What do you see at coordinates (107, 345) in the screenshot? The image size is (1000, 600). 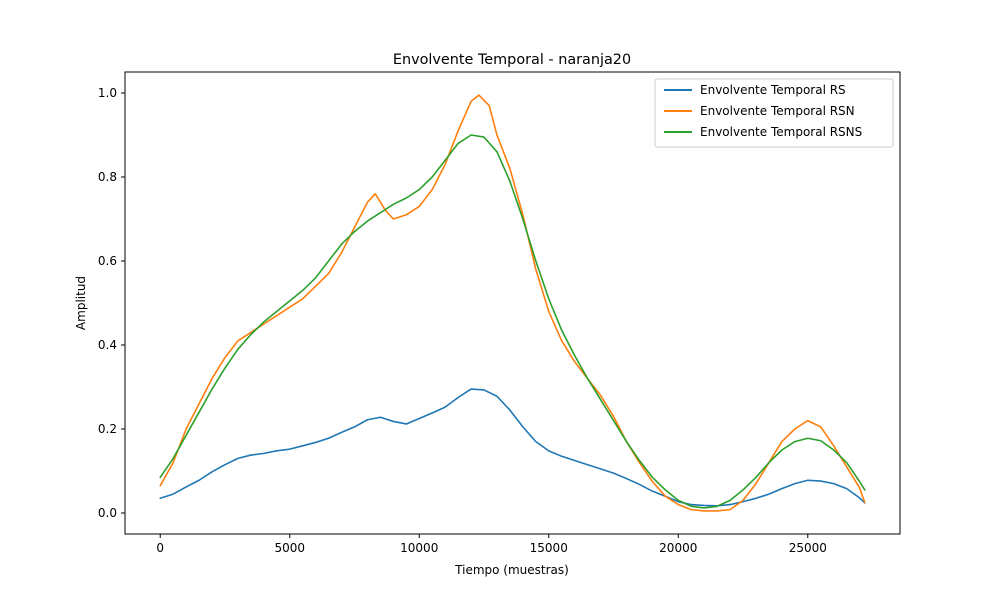 I see `y-tick-label: 0.4` at bounding box center [107, 345].